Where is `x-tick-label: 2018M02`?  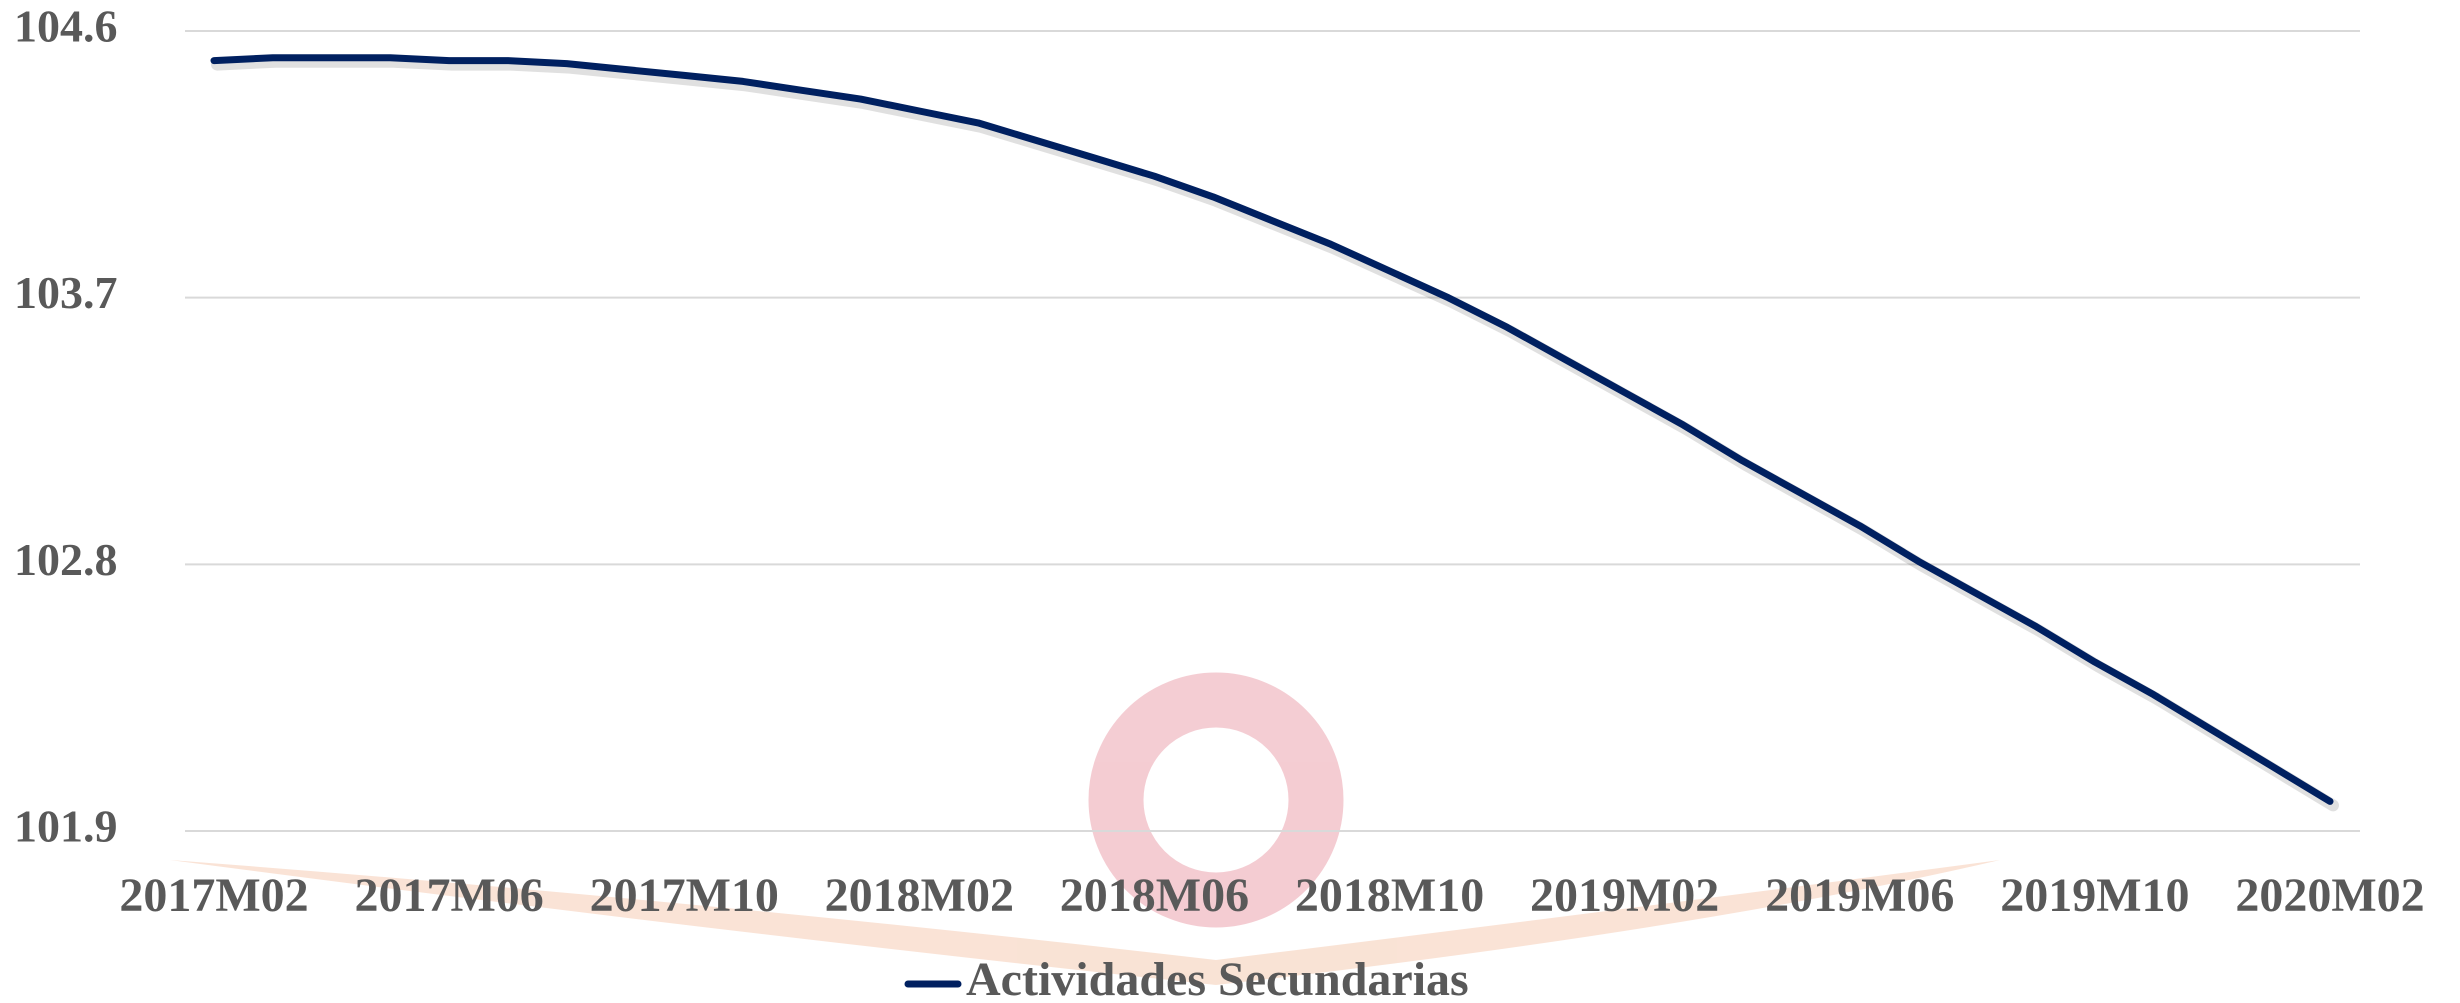 x-tick-label: 2018M02 is located at coordinates (919, 895).